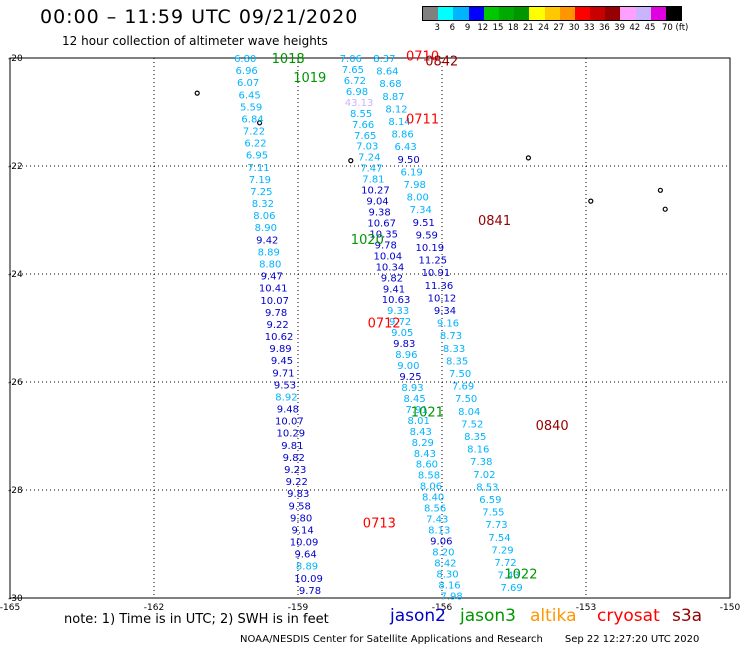 This screenshot has width=740, height=650. Describe the element at coordinates (552, 426) in the screenshot. I see `pass-time-label: 0840` at that location.